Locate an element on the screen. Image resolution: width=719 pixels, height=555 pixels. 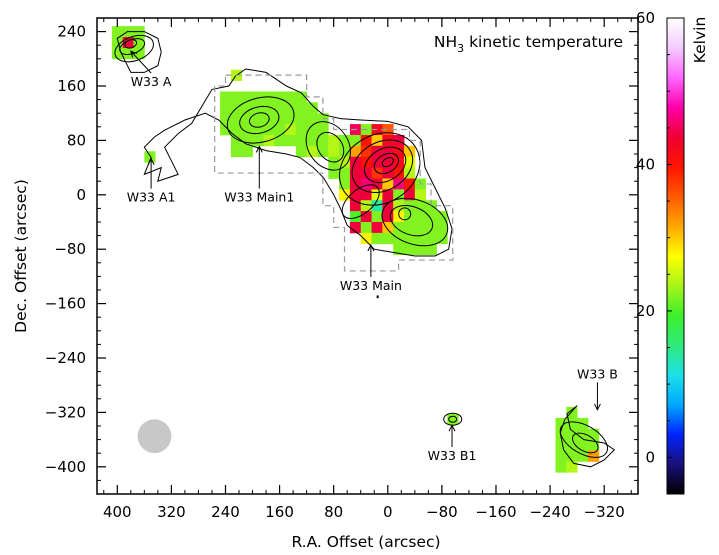
x-tick-label: 240 is located at coordinates (225, 512).